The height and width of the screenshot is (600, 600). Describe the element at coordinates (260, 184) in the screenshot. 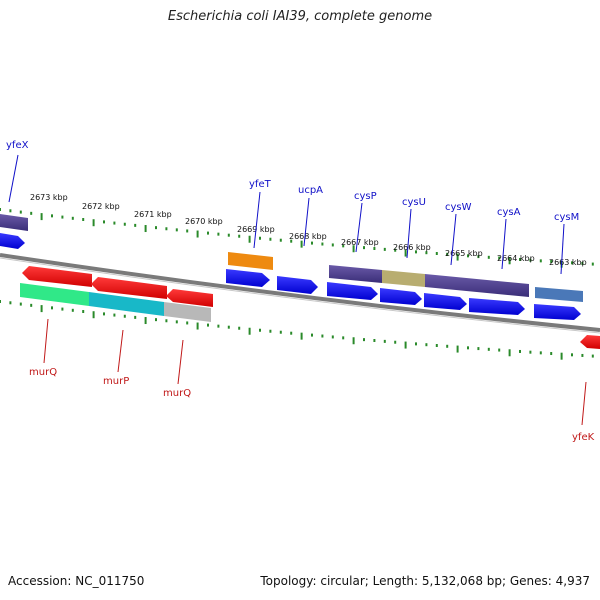

I see `gene-label-yfeT: yfeT` at that location.